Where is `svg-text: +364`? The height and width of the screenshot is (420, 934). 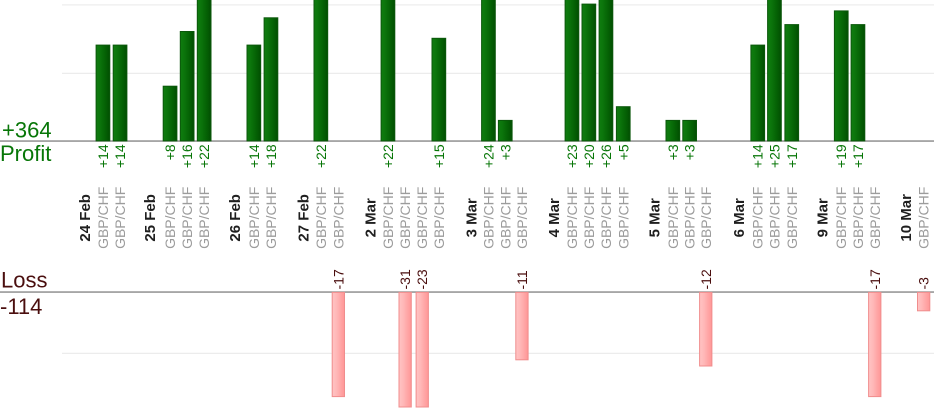 svg-text: +364 is located at coordinates (27, 130).